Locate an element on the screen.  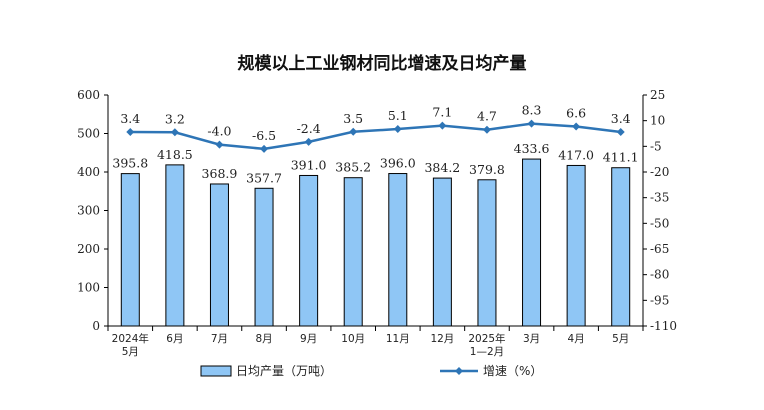
bar-value-label: 384.2 is located at coordinates (442, 167).